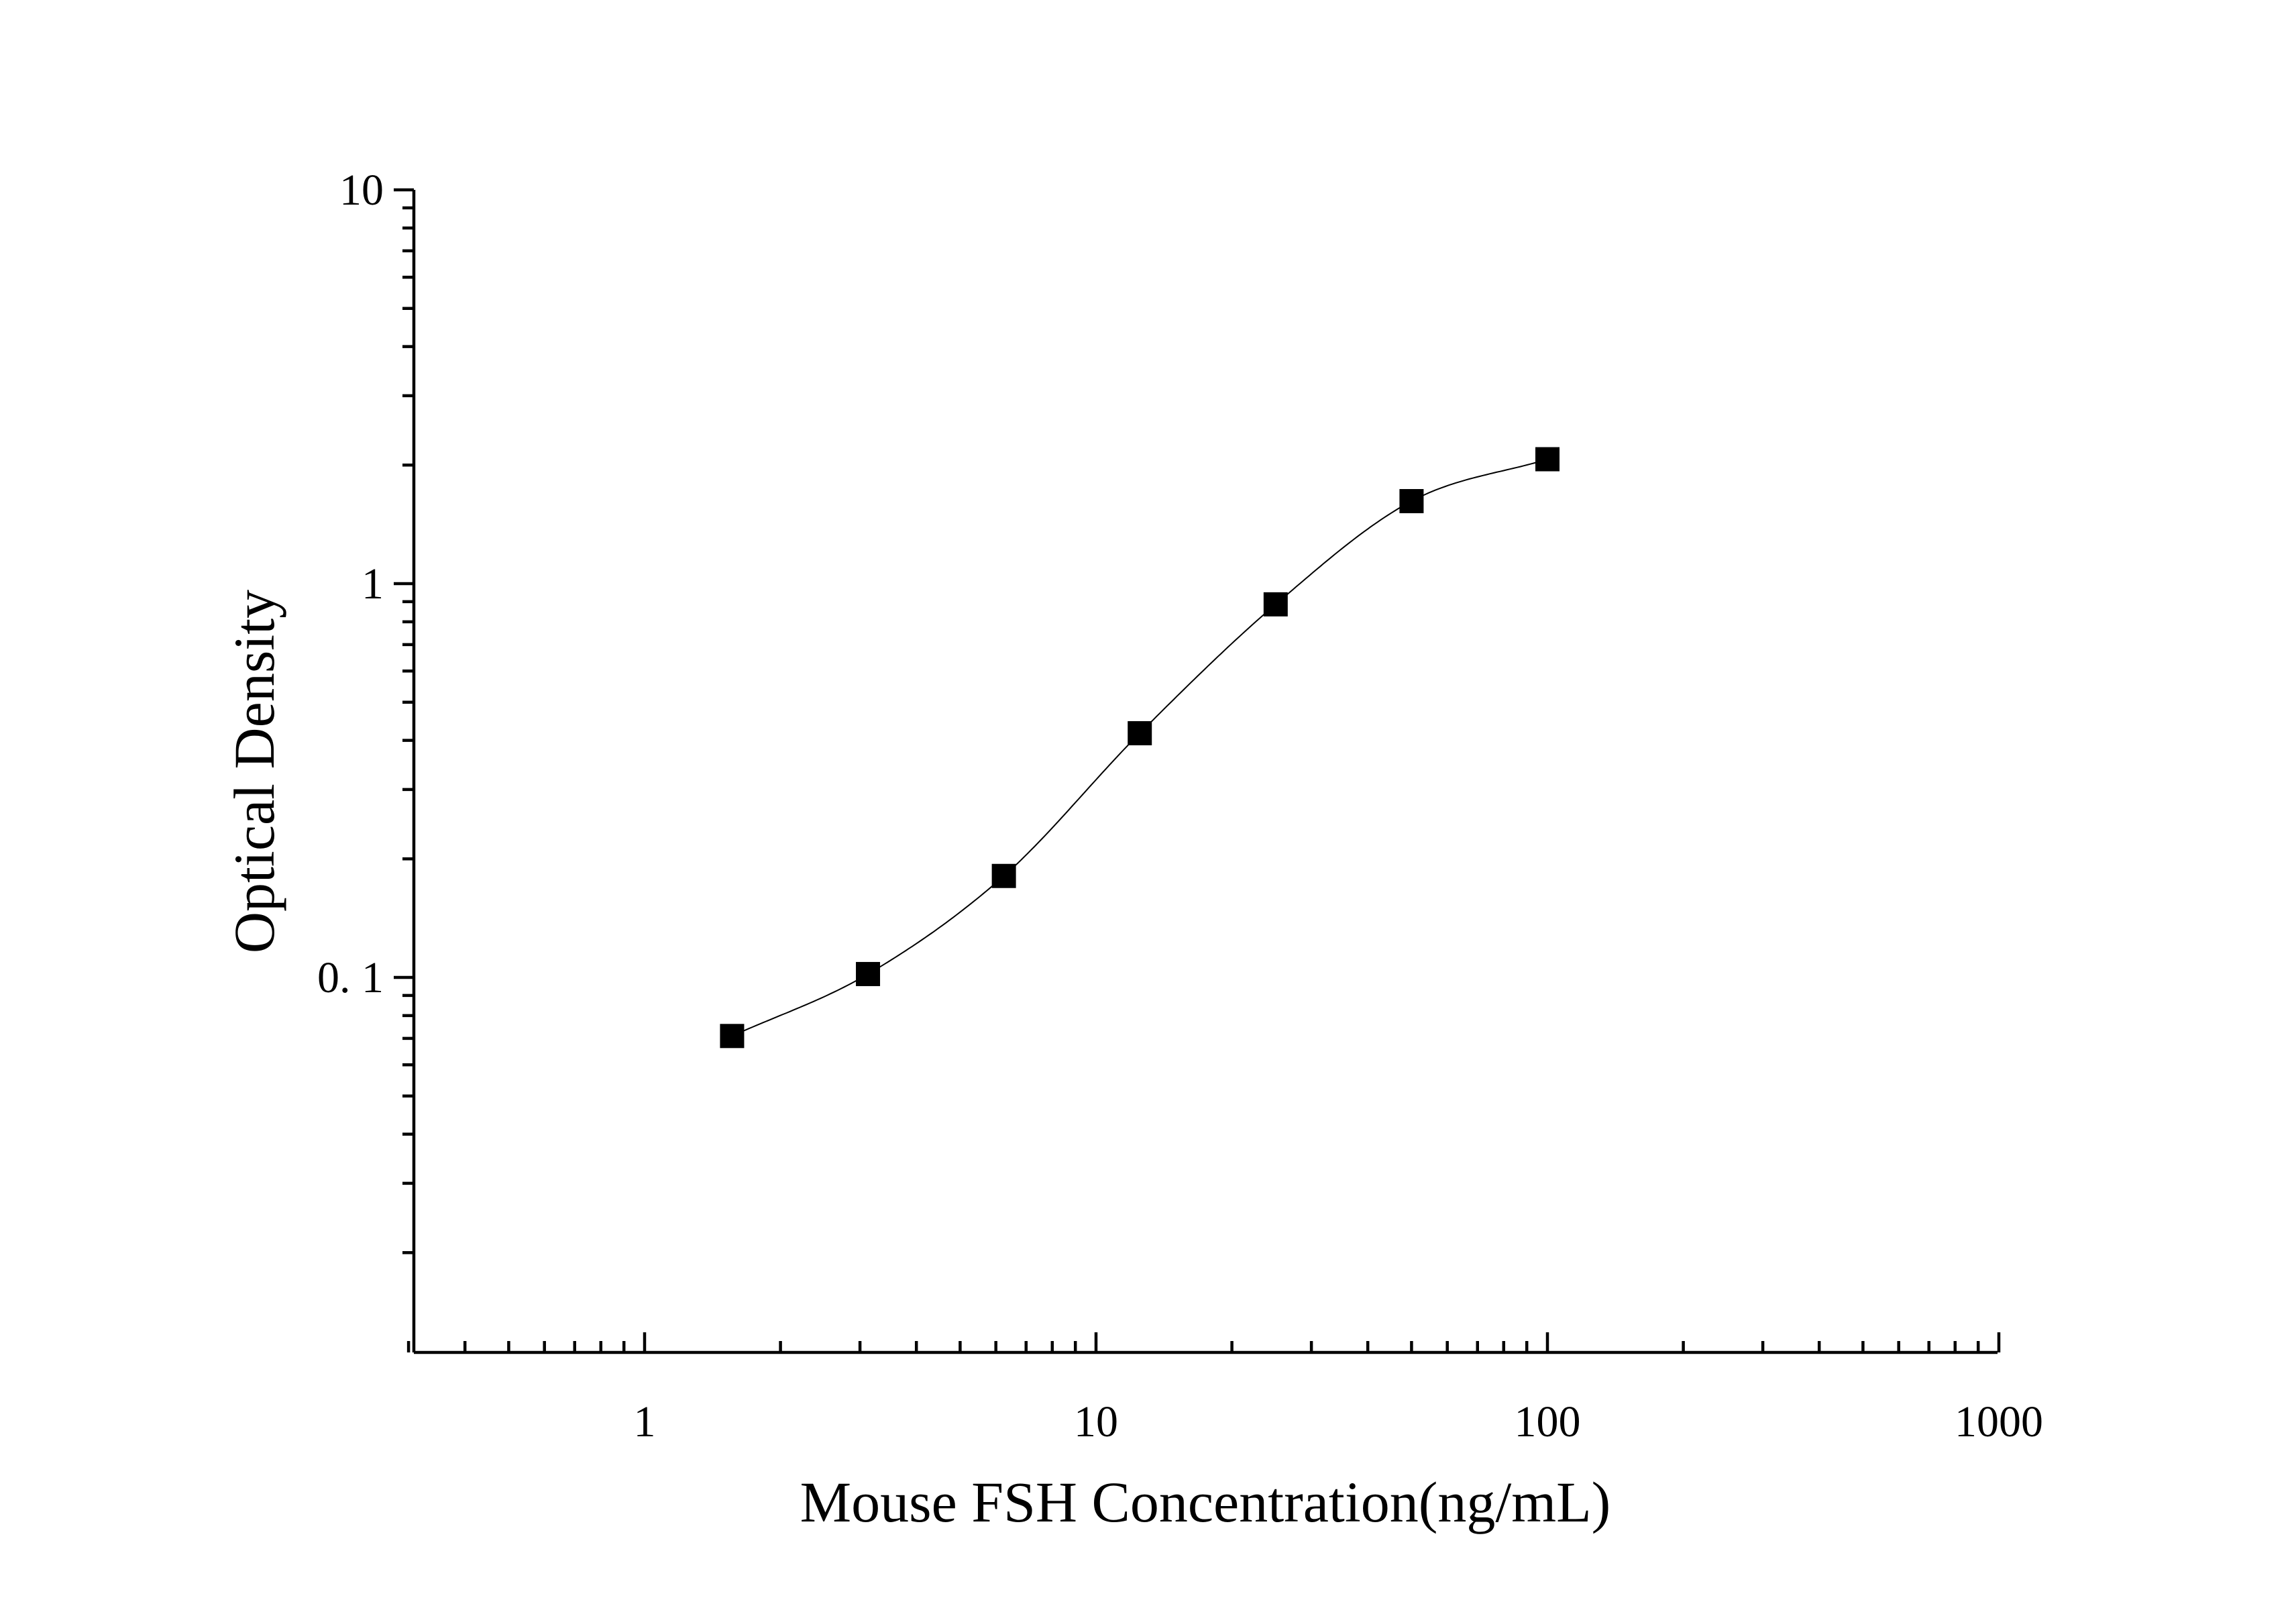  What do you see at coordinates (1205, 1502) in the screenshot?
I see `x-axis-title: Mouse FSH Concentration(ng/mL)` at bounding box center [1205, 1502].